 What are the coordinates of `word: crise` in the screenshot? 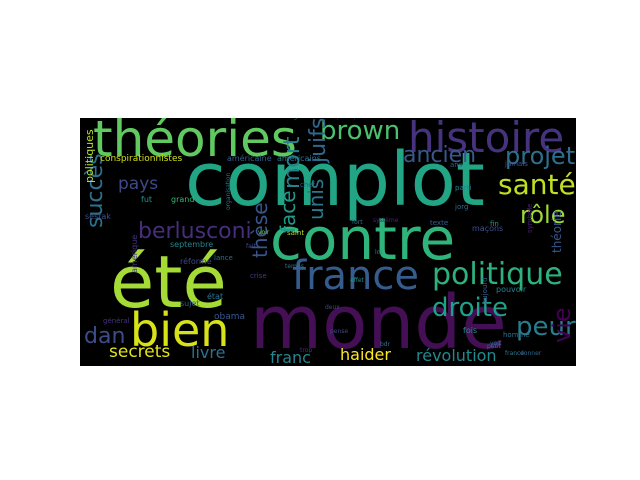 It's located at (258, 276).